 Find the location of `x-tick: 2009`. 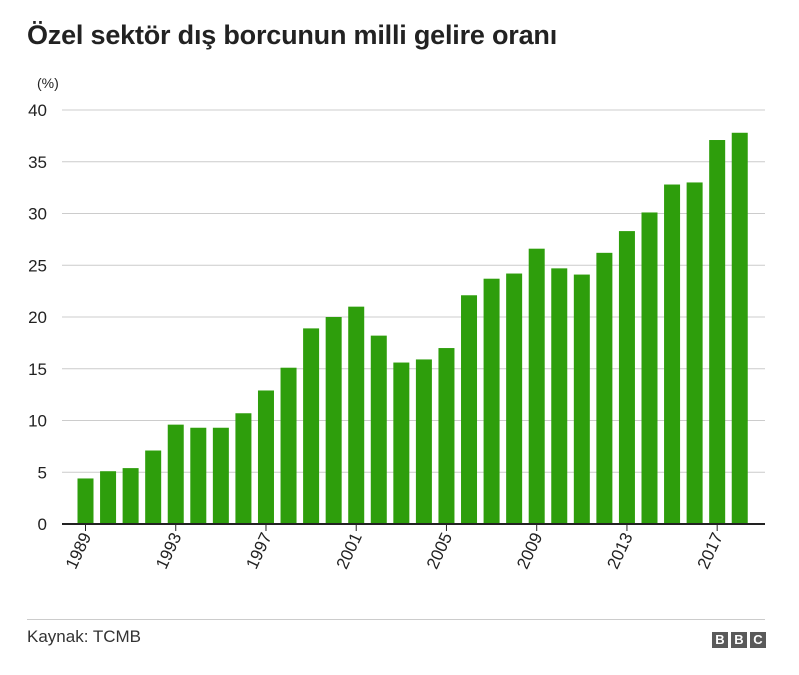

x-tick: 2009 is located at coordinates (529, 548).